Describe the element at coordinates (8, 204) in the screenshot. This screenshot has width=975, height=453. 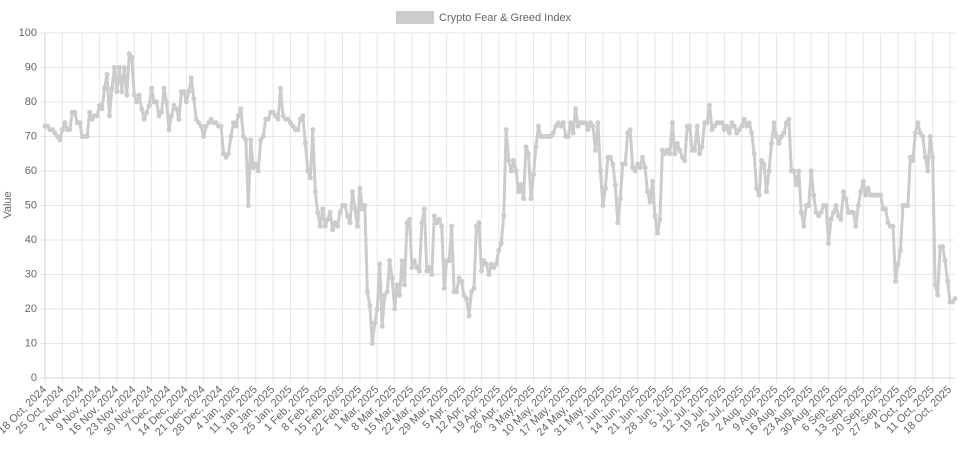
I see `y-axis-title: Value` at that location.